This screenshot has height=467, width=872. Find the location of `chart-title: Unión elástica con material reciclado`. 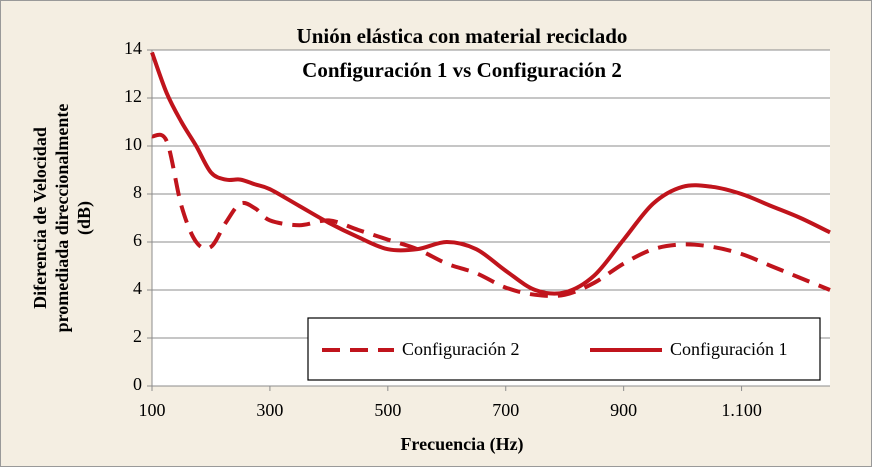

chart-title: Unión elástica con material reciclado is located at coordinates (462, 36).